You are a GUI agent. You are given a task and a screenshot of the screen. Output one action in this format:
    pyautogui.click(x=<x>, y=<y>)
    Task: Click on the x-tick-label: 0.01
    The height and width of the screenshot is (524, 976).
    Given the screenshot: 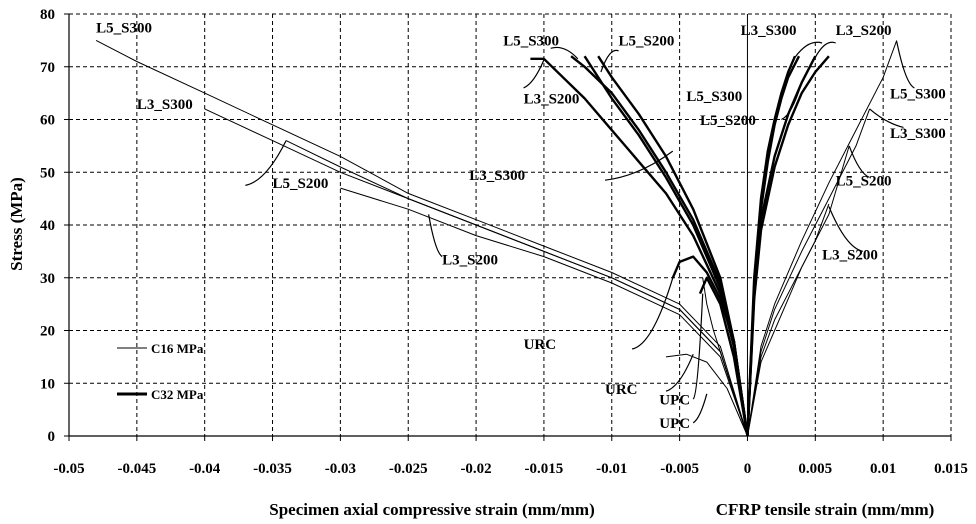 What is the action you would take?
    pyautogui.click(x=883, y=469)
    